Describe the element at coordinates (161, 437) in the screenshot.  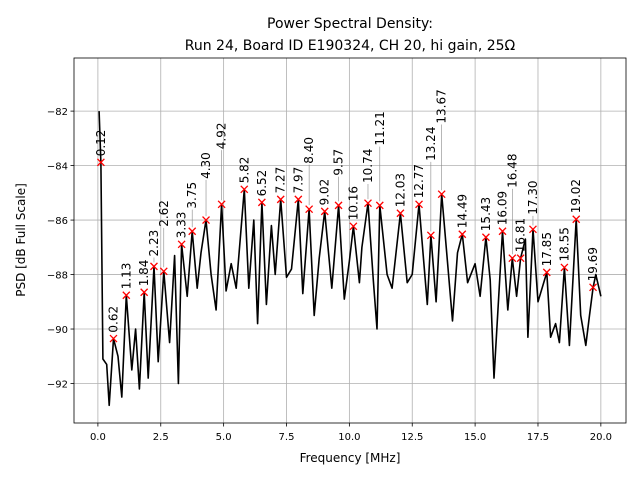
I see `x-tick-label: 2.5` at that location.